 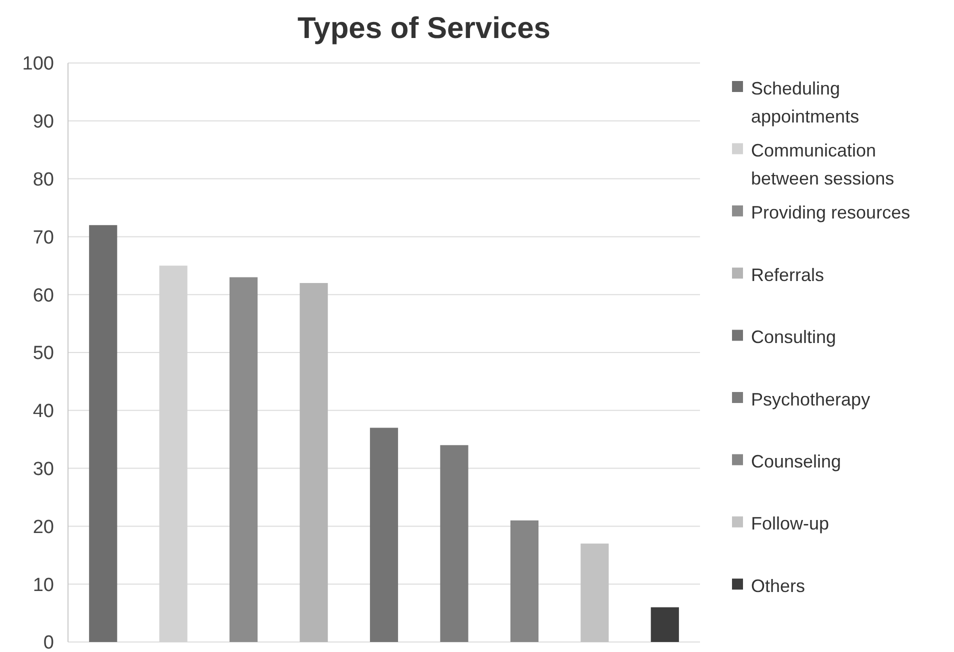 I want to click on legend-label: Follow-up, so click(x=790, y=524).